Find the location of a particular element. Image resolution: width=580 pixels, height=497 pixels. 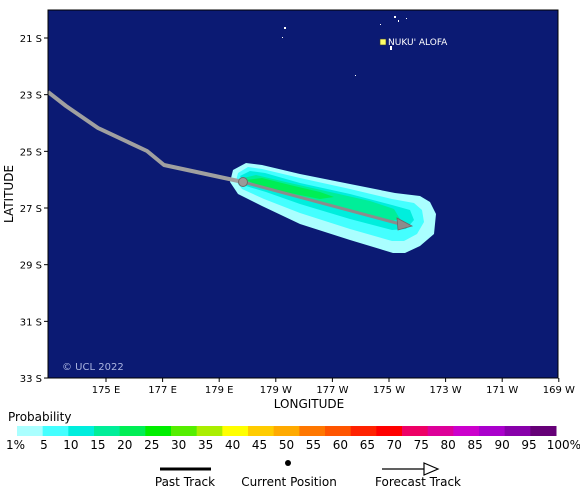

legend-label: 55 is located at coordinates (313, 445).